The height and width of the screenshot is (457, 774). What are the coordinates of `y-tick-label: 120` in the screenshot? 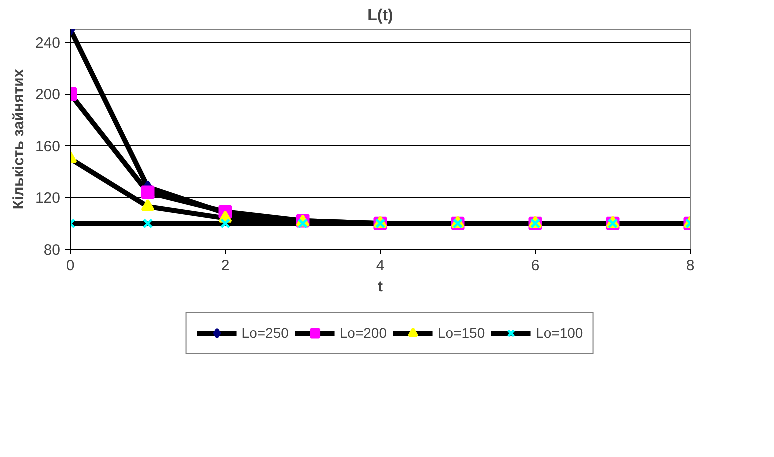 It's located at (48, 199).